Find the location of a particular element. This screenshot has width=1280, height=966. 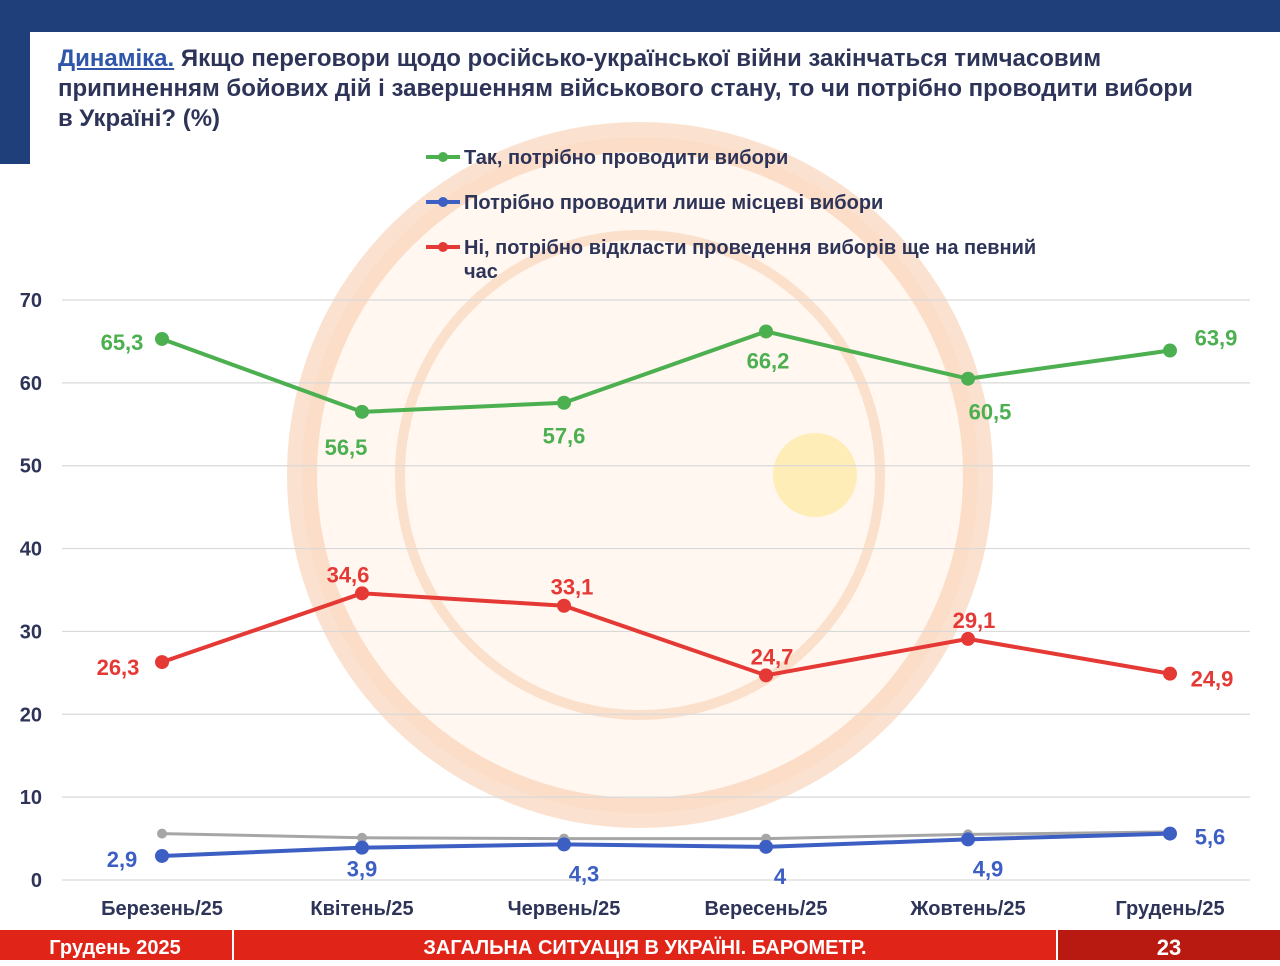

legend-item-0: Так, потрібно проводити вибори is located at coordinates (607, 158).